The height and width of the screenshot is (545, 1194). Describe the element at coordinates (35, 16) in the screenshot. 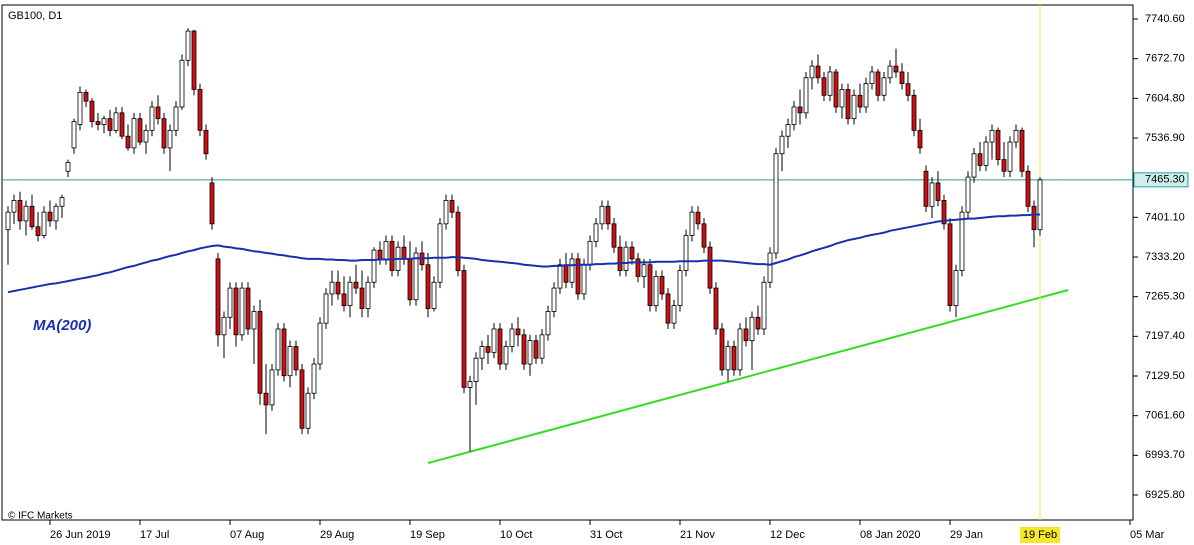

I see `chart-title: GB100, D1` at that location.